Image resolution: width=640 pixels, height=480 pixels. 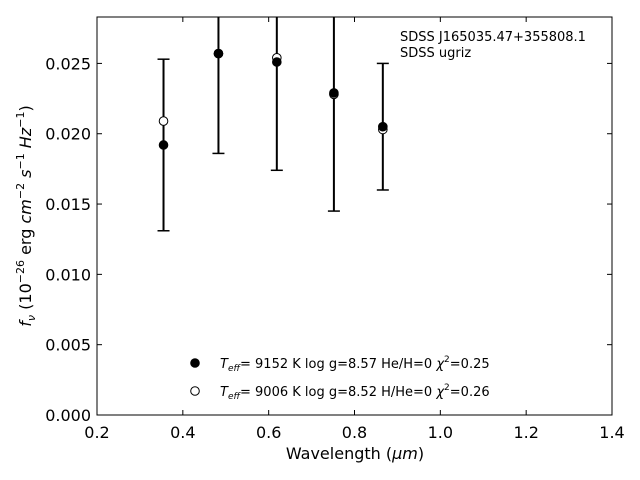 What do you see at coordinates (440, 432) in the screenshot?
I see `x-tick-label-4: 1.0` at bounding box center [440, 432].